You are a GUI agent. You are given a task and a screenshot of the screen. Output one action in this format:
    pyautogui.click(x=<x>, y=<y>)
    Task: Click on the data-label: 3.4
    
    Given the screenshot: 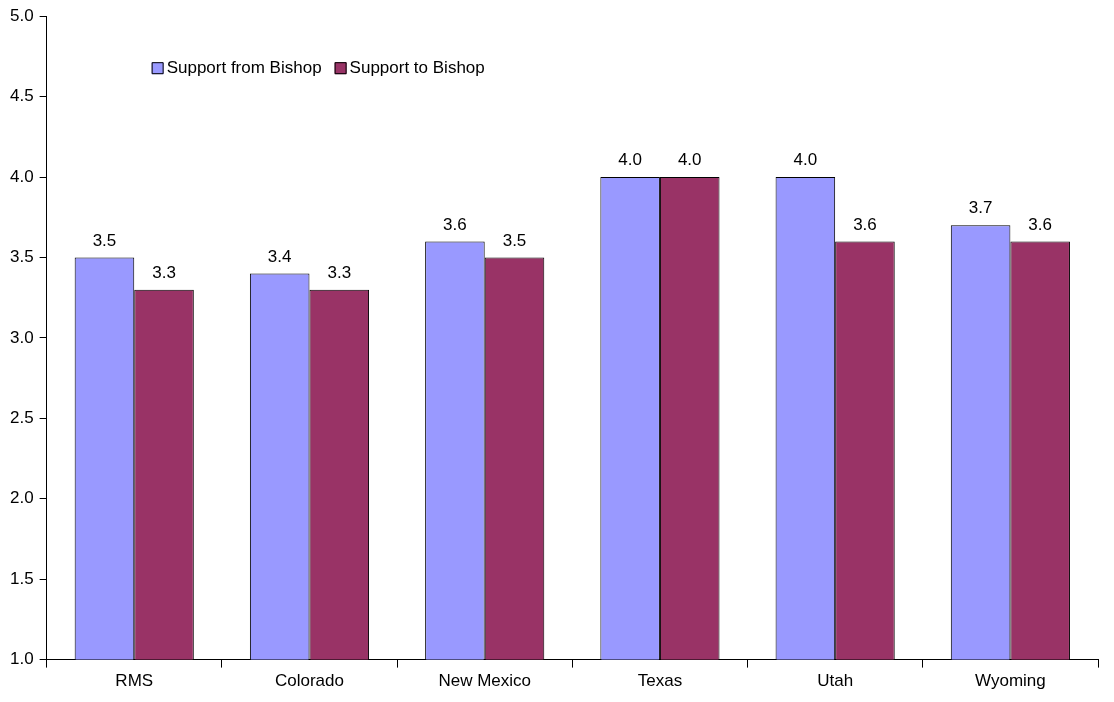 What is the action you would take?
    pyautogui.click(x=279, y=256)
    